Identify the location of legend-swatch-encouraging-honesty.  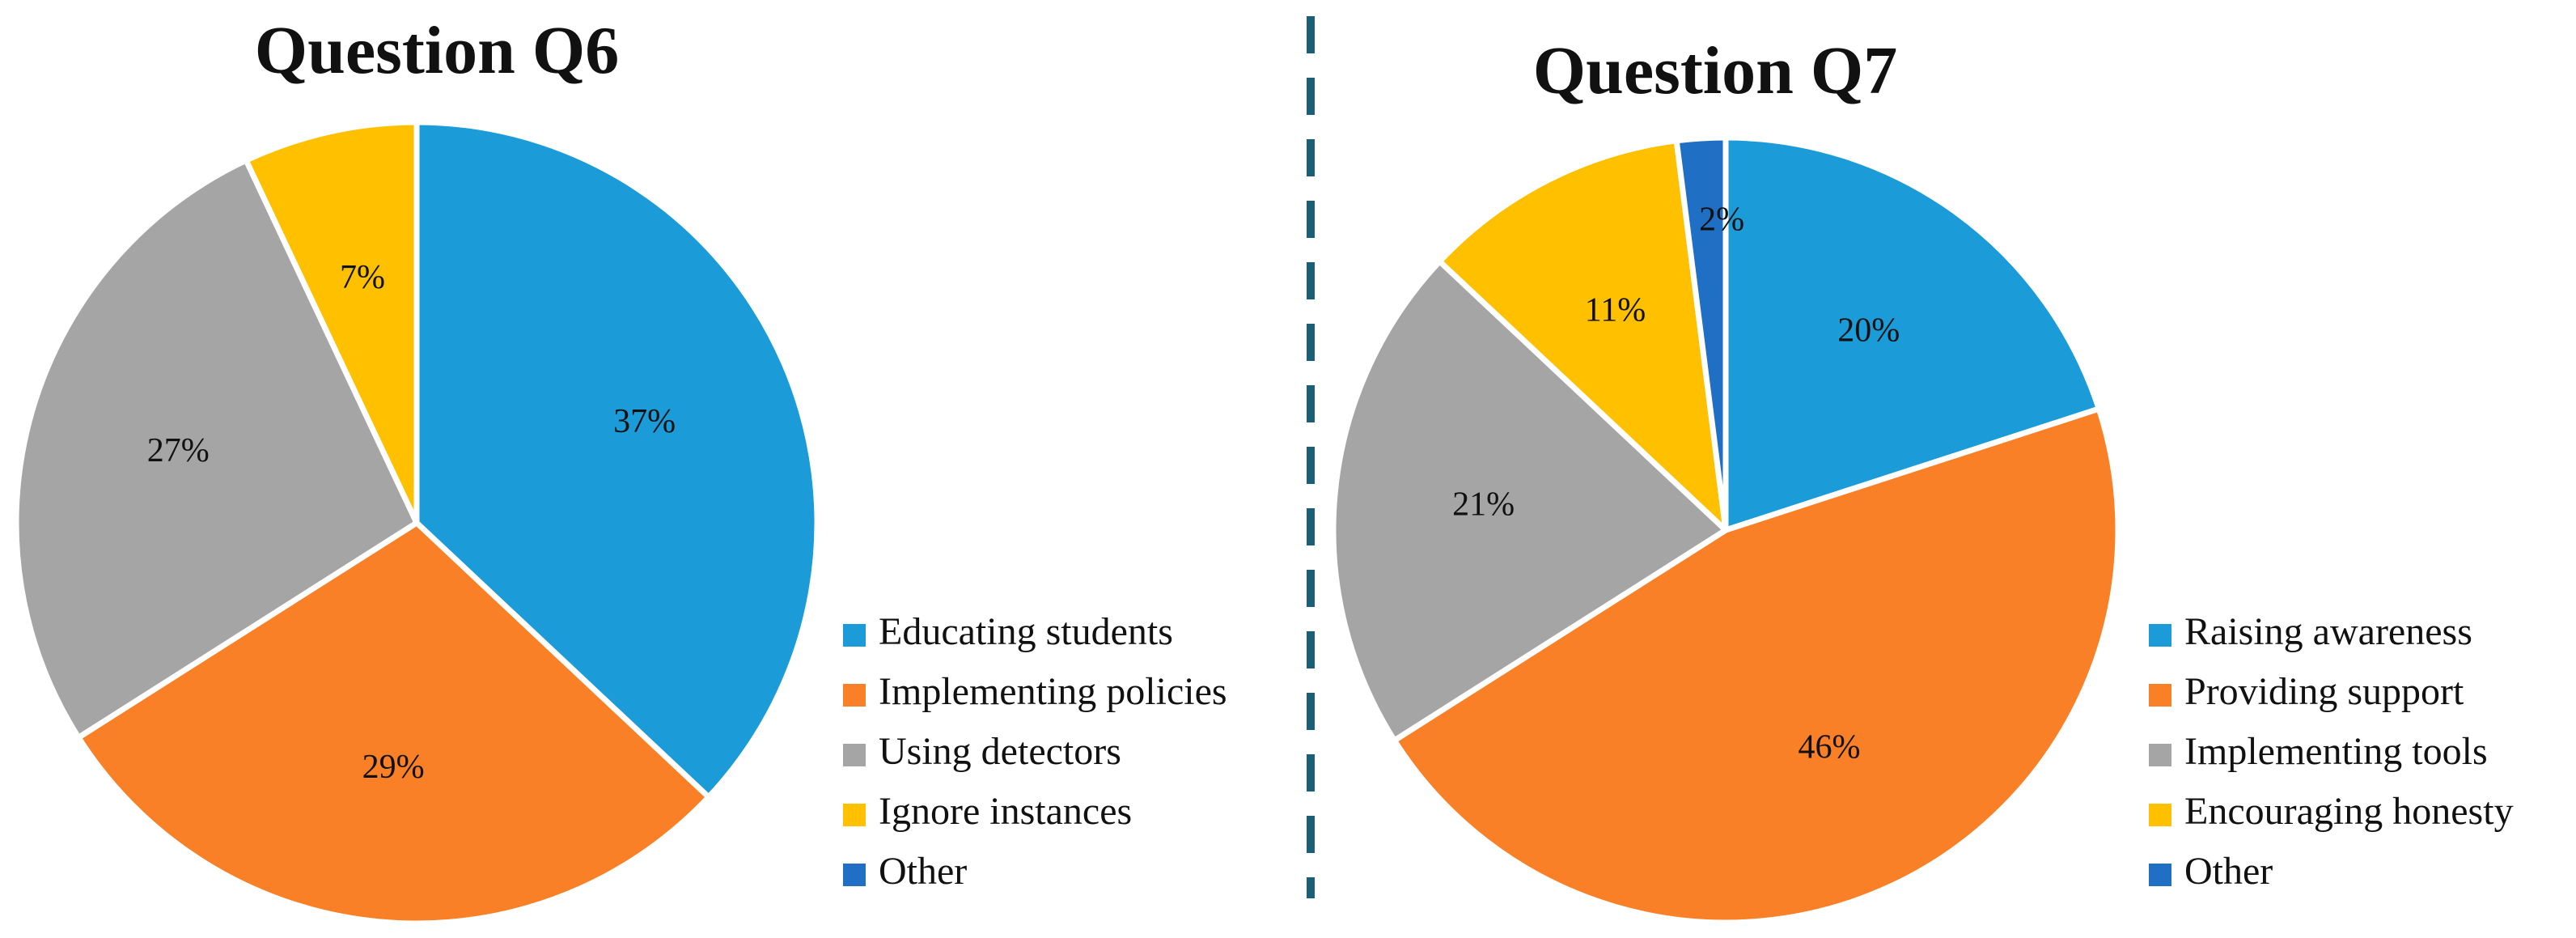
(2160, 815).